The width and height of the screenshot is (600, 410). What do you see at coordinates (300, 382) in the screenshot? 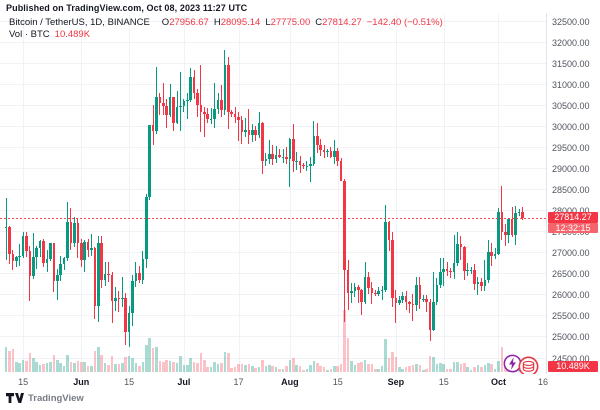
I see `time-axis: 15 Jun 15 Jul 17 Aug 15 Sep 15 Oct 16` at bounding box center [300, 382].